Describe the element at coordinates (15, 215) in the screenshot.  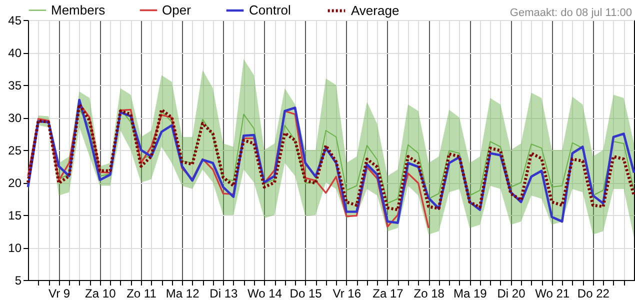
I see `y-tick-label: 15` at that location.